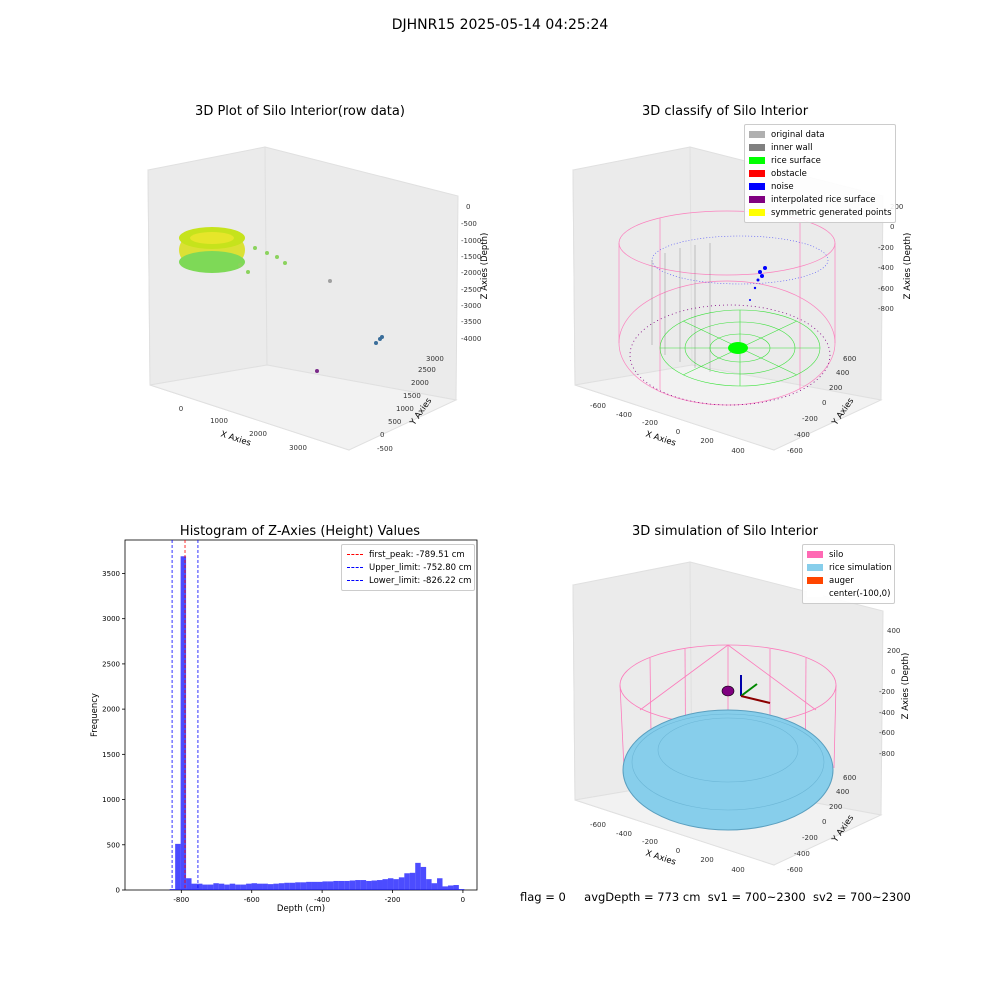 The width and height of the screenshot is (1000, 1000). Describe the element at coordinates (755, 699) in the screenshot. I see `axis-x-arrow-icon` at that location.